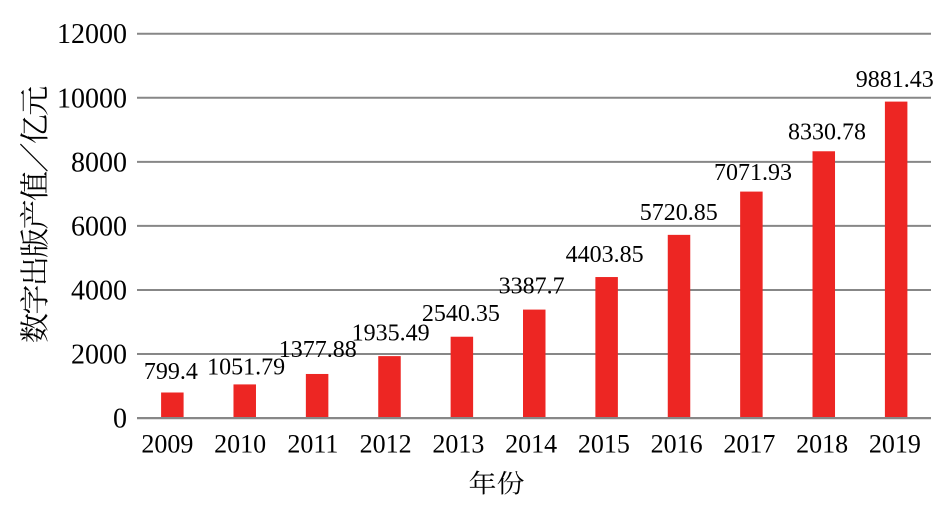 This screenshot has height=515, width=948. What do you see at coordinates (246, 368) in the screenshot?
I see `svg-text: 1051.79` at bounding box center [246, 368].